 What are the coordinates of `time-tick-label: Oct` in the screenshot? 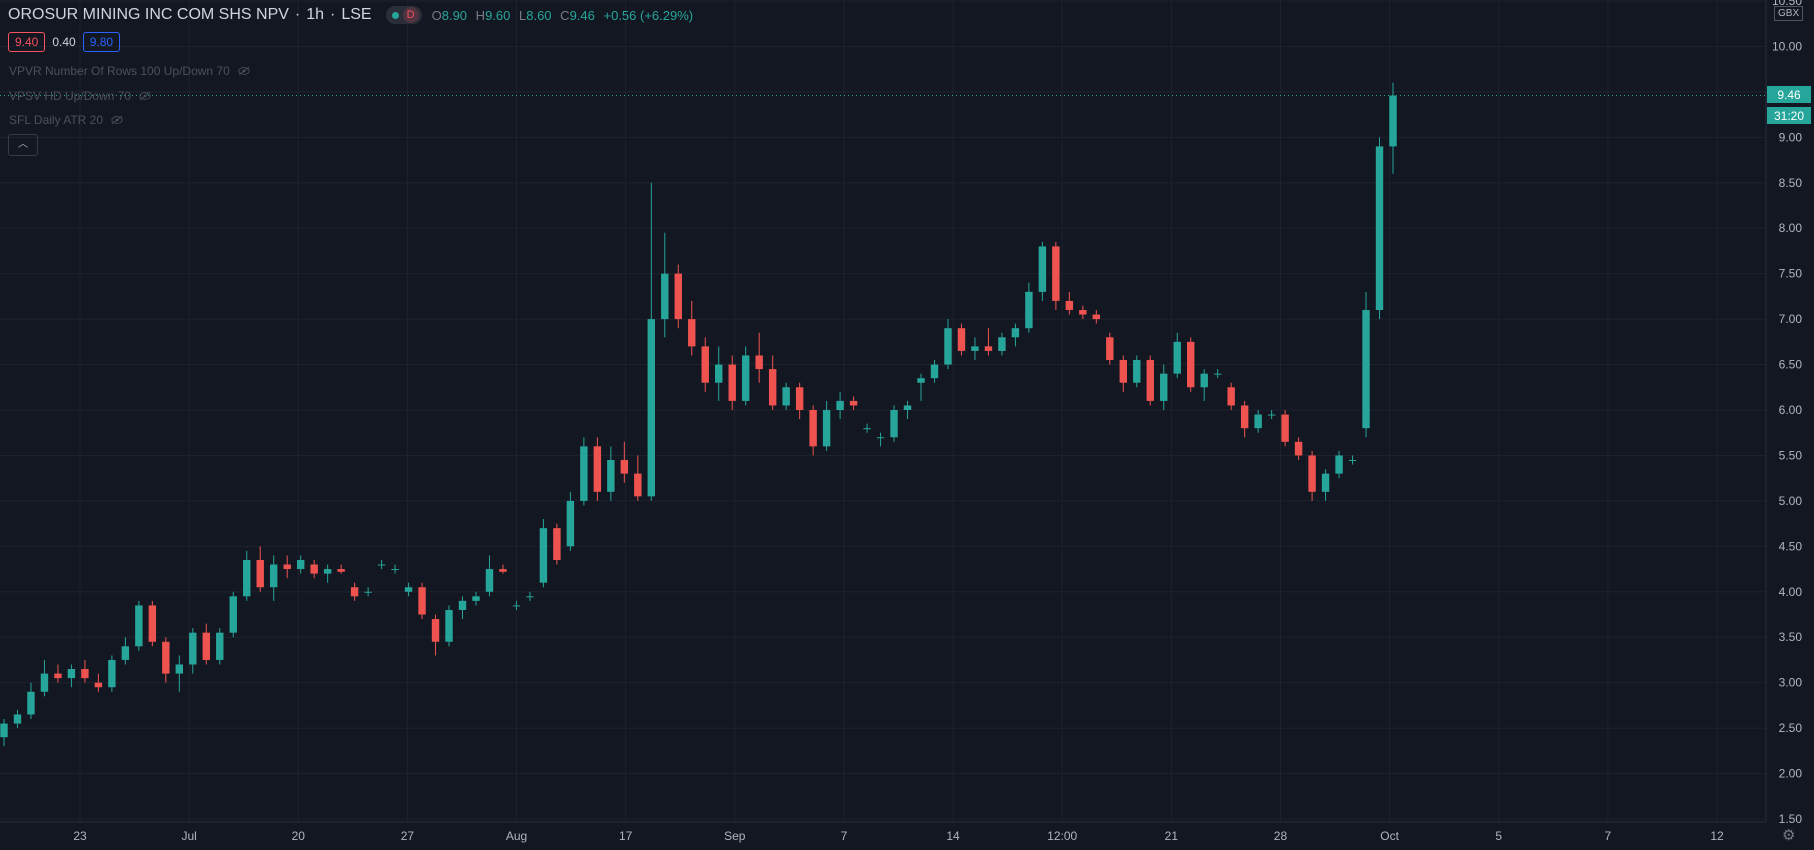 It's located at (1389, 836).